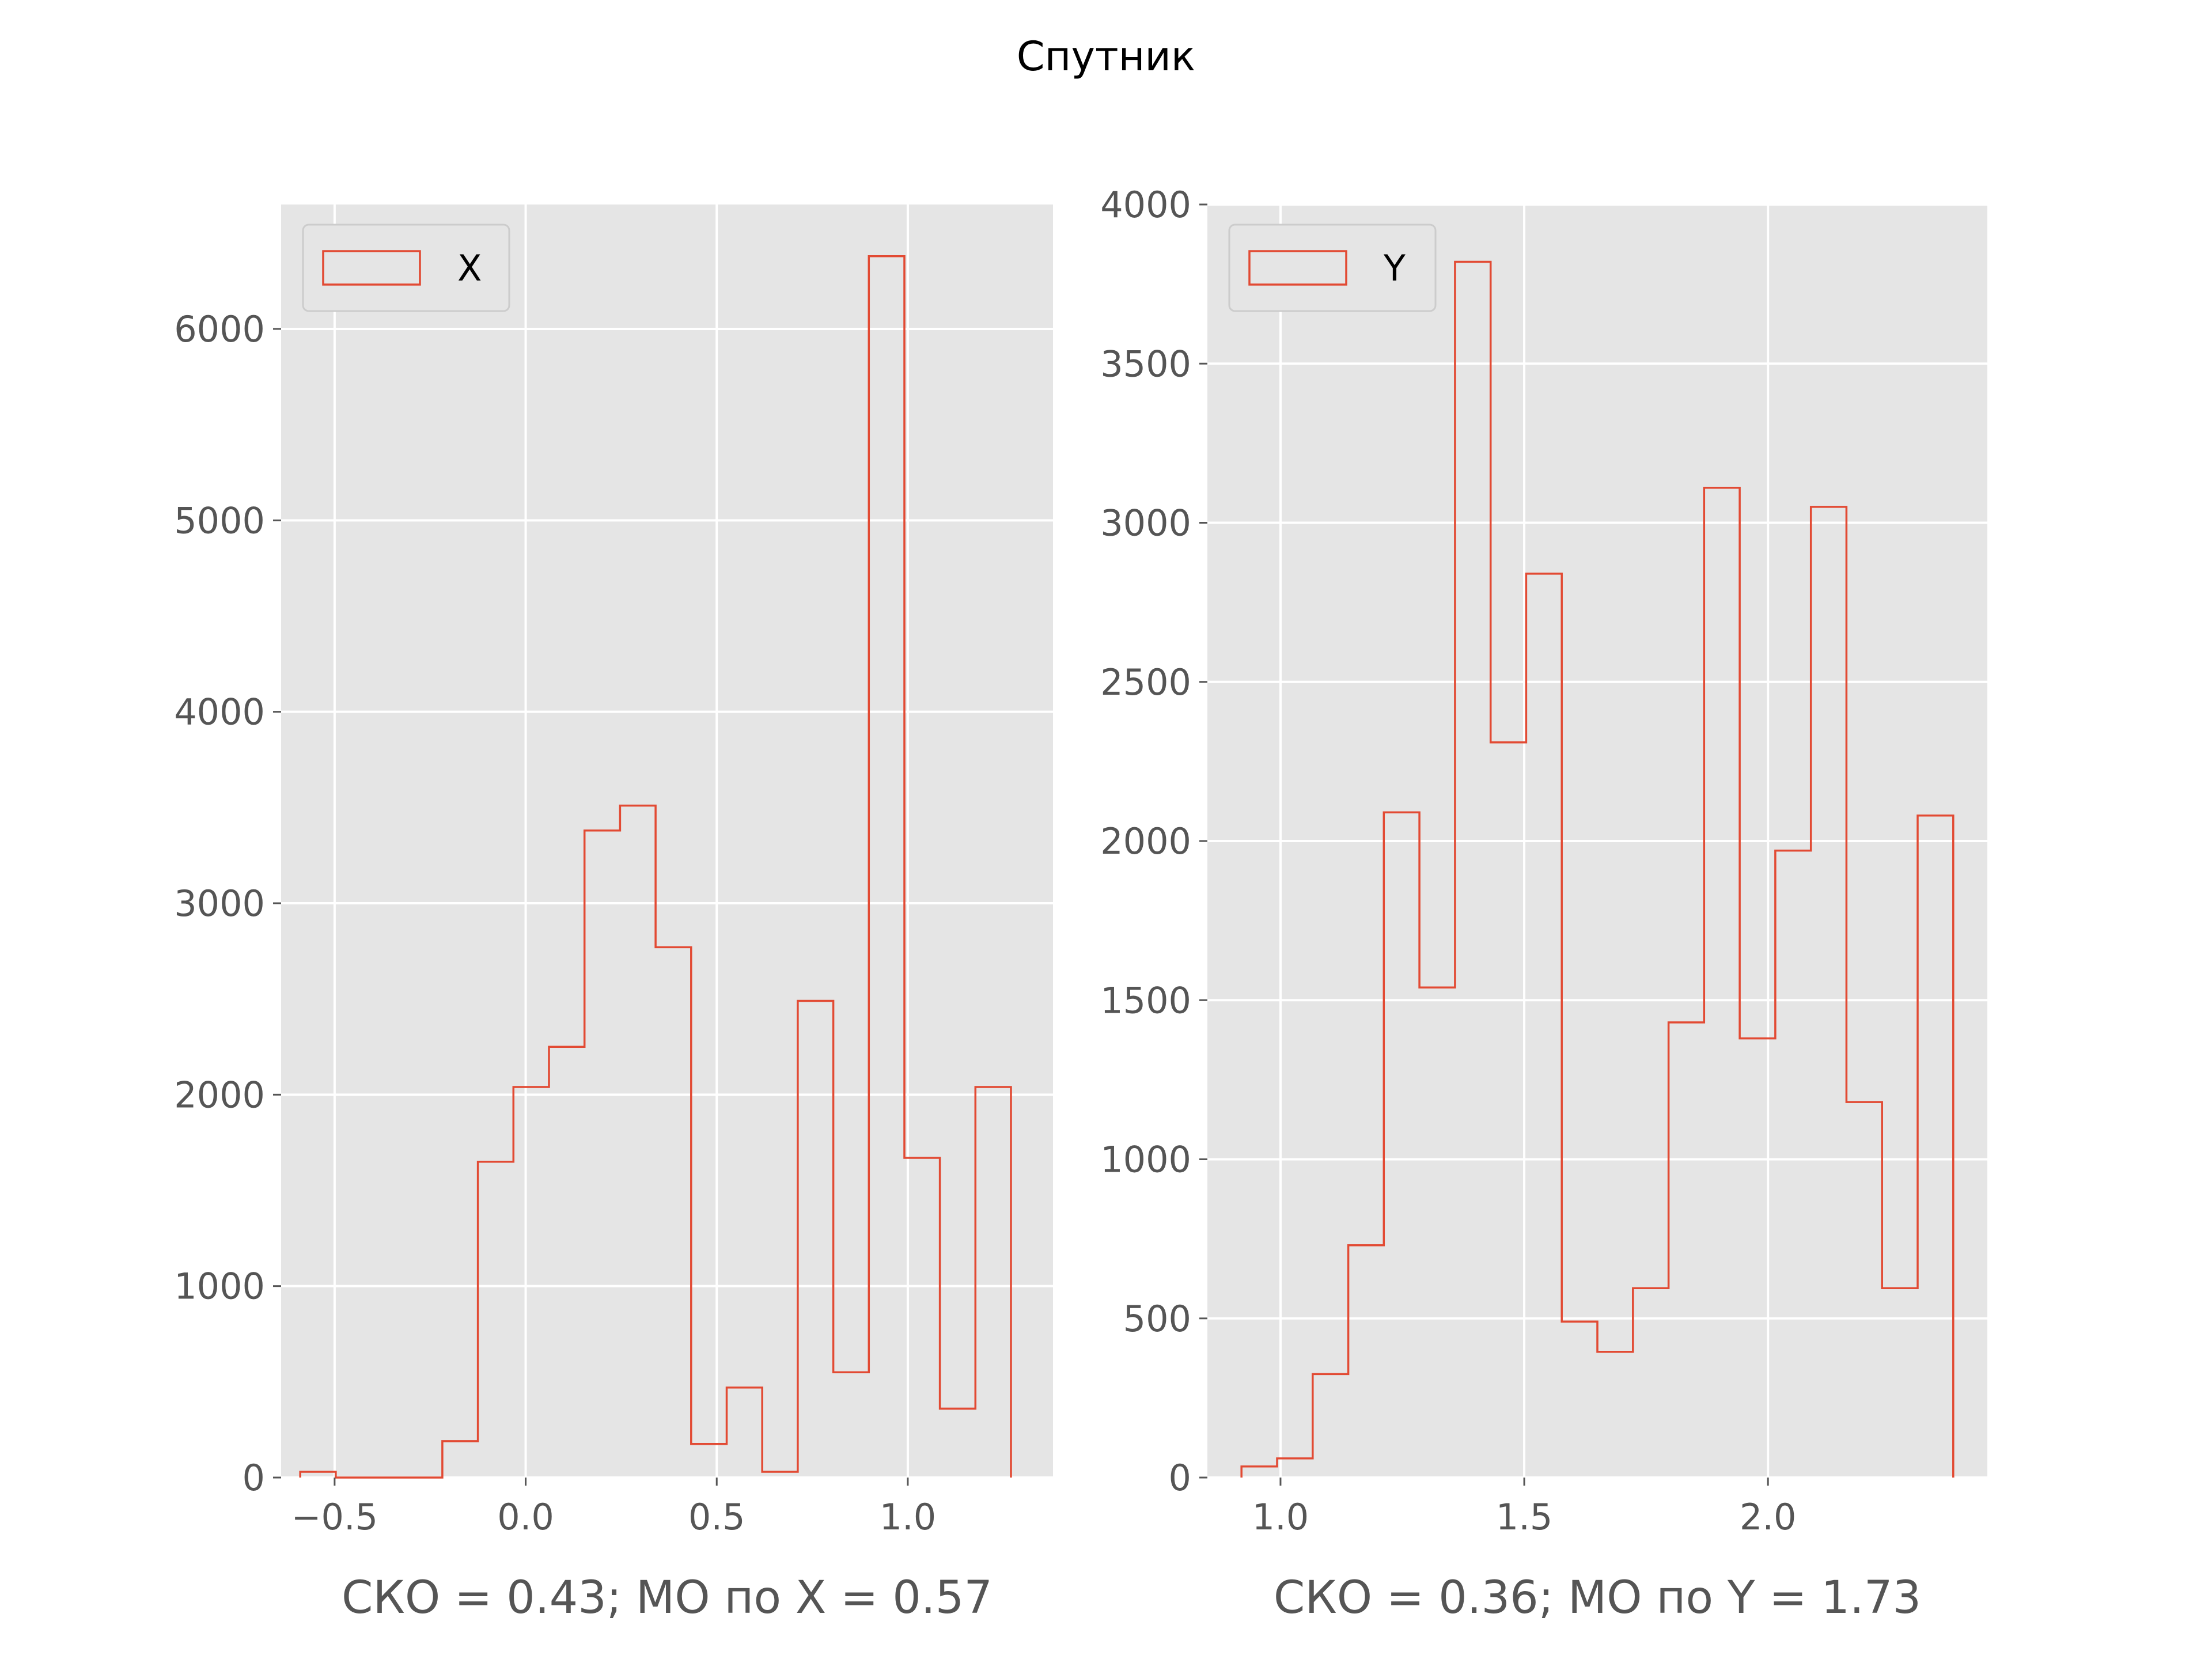 Image resolution: width=2212 pixels, height=1659 pixels. I want to click on legend: X, so click(406, 268).